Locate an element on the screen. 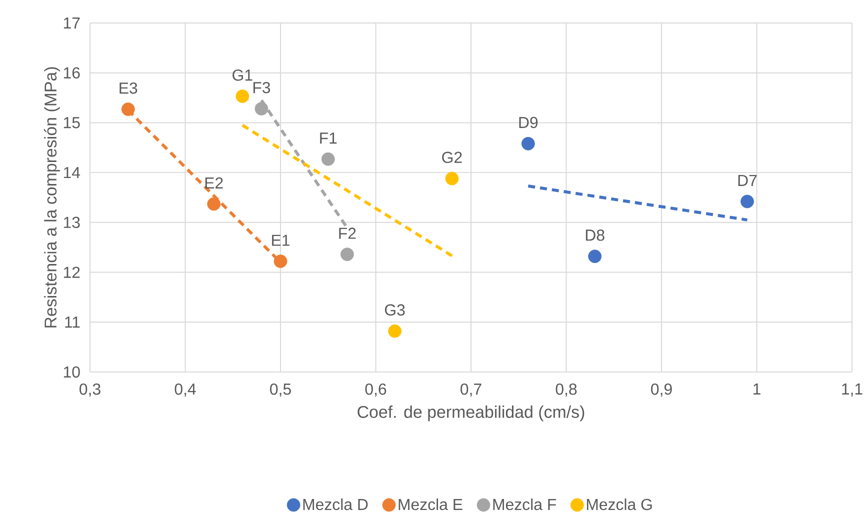 The width and height of the screenshot is (867, 523). annotation: F2 is located at coordinates (347, 233).